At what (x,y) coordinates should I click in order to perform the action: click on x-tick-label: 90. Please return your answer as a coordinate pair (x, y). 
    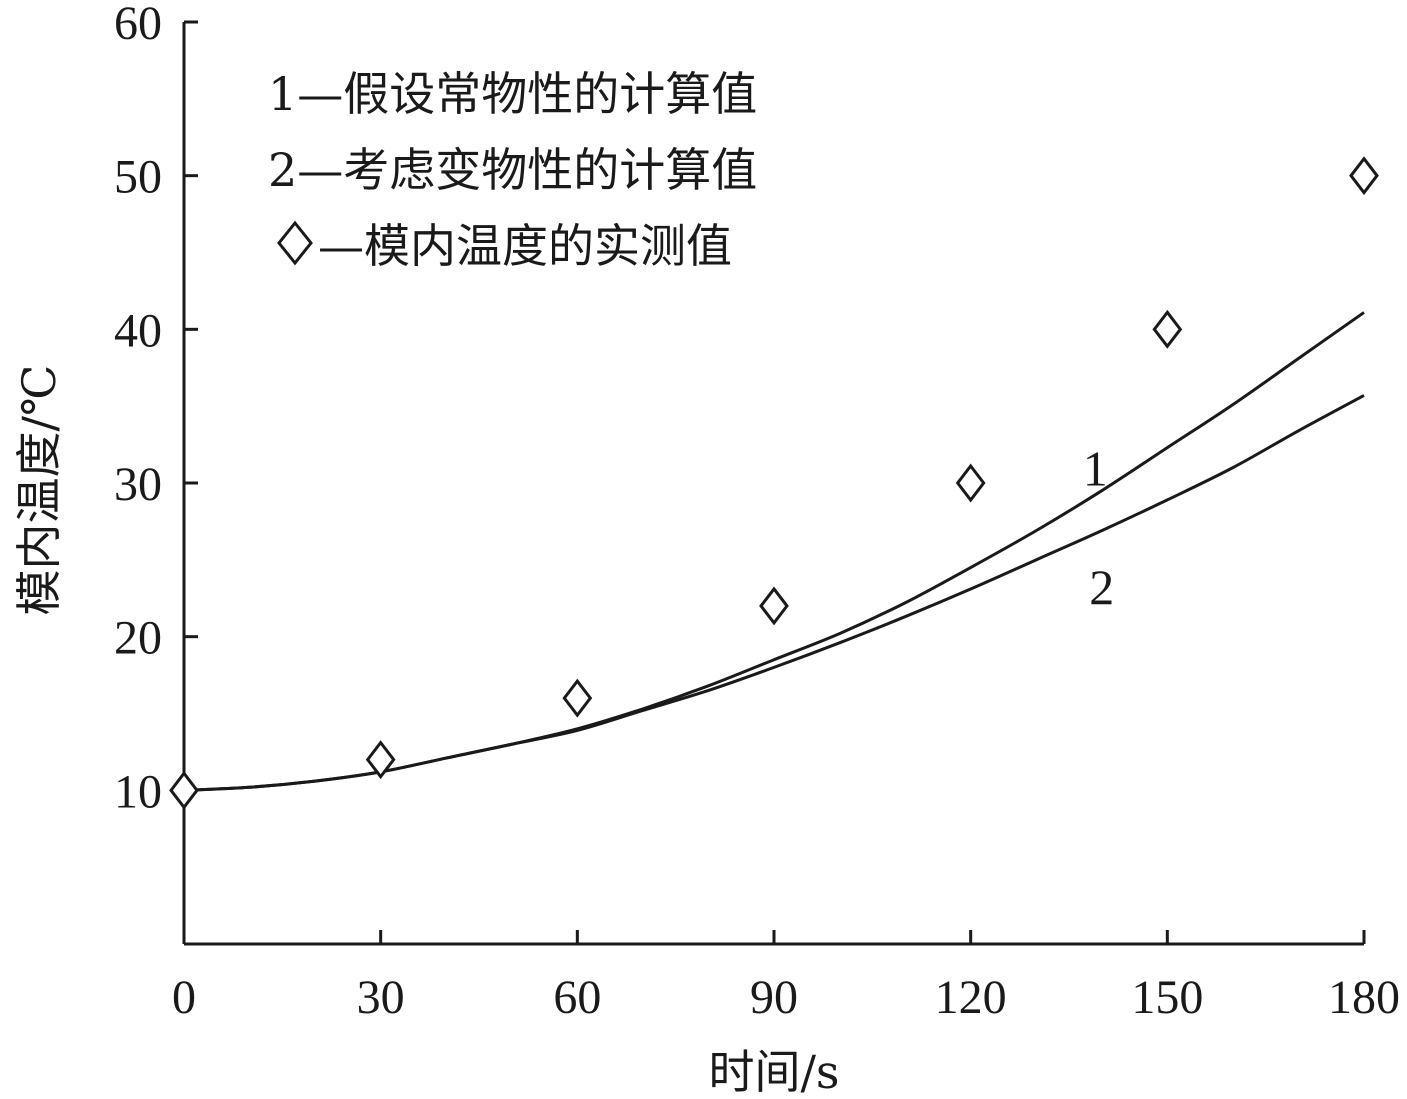
    Looking at the image, I should click on (774, 997).